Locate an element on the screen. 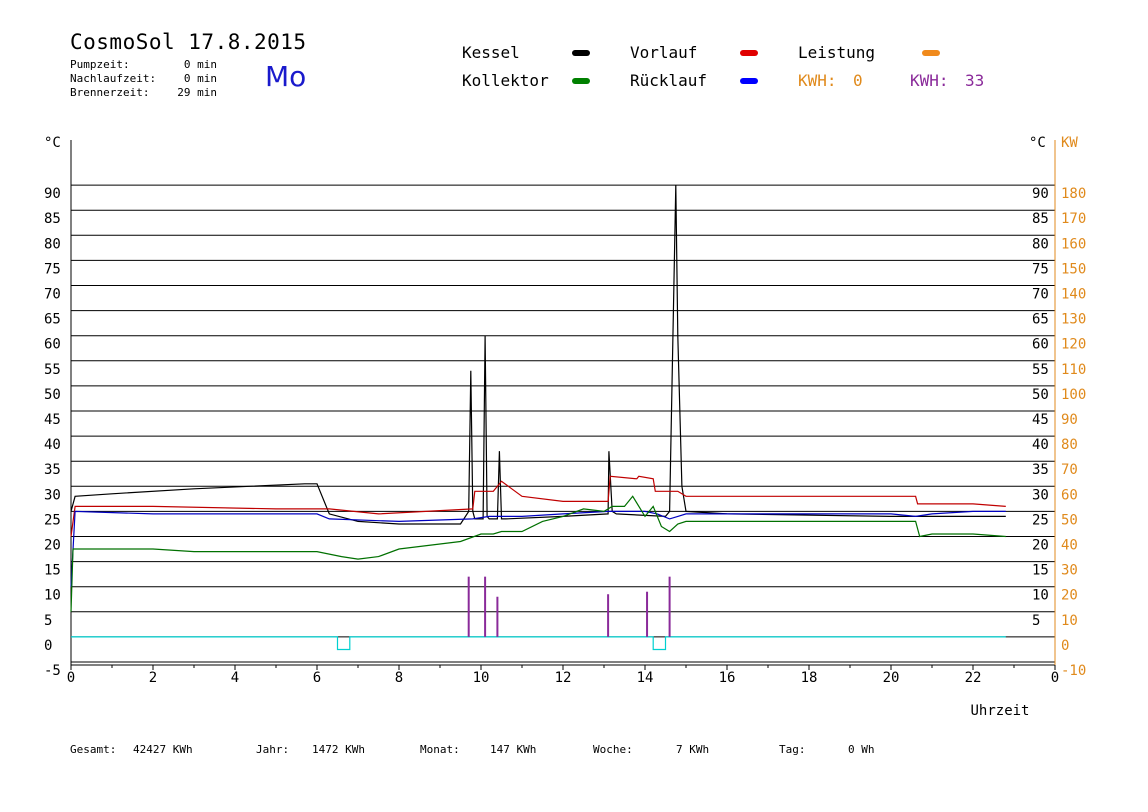 The height and width of the screenshot is (812, 1148). y-tick-right-c: 55 is located at coordinates (1040, 370).